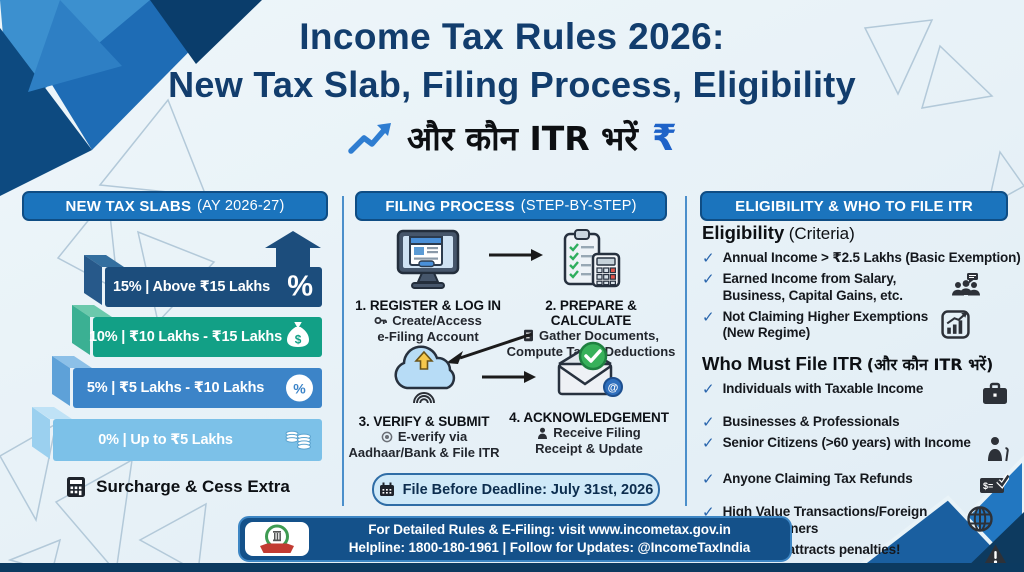 Image resolution: width=1024 pixels, height=572 pixels. I want to click on surcharge-note-text: Surcharge & Cess Extra, so click(193, 486).